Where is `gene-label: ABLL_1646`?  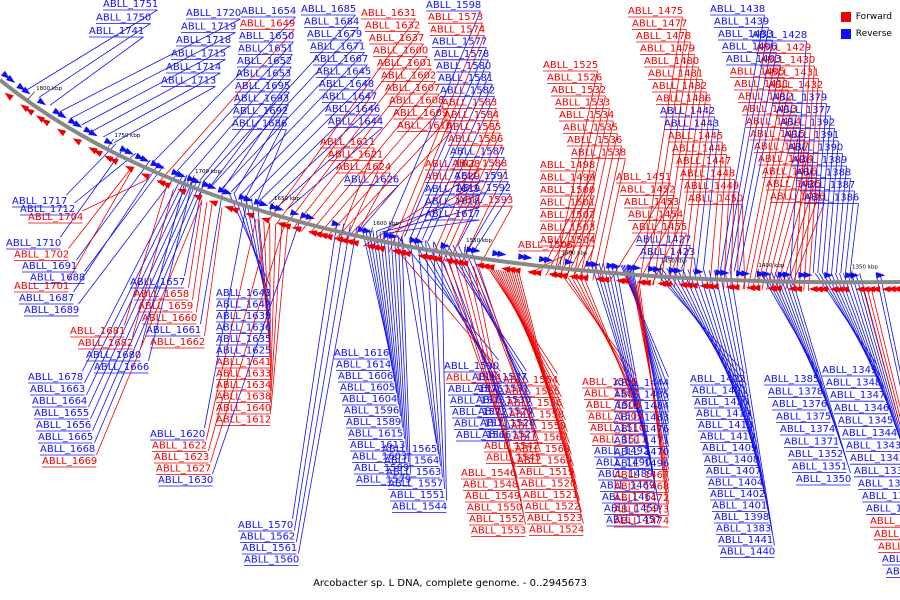
gene-label: ABLL_1646 is located at coordinates (352, 109).